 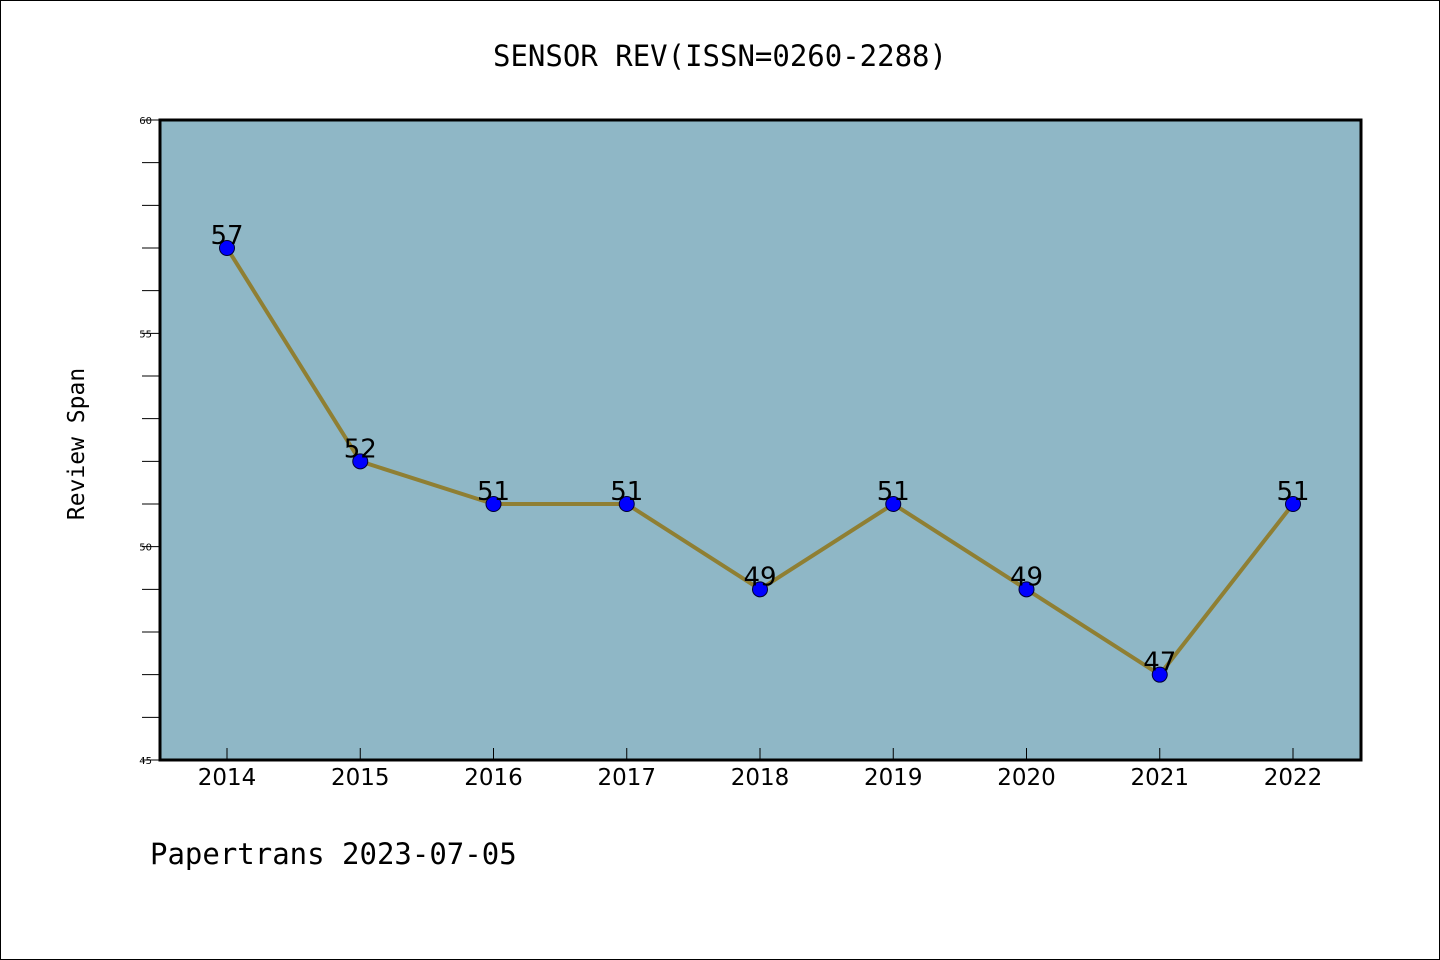 I want to click on y-tick-label: 60, so click(x=145, y=121).